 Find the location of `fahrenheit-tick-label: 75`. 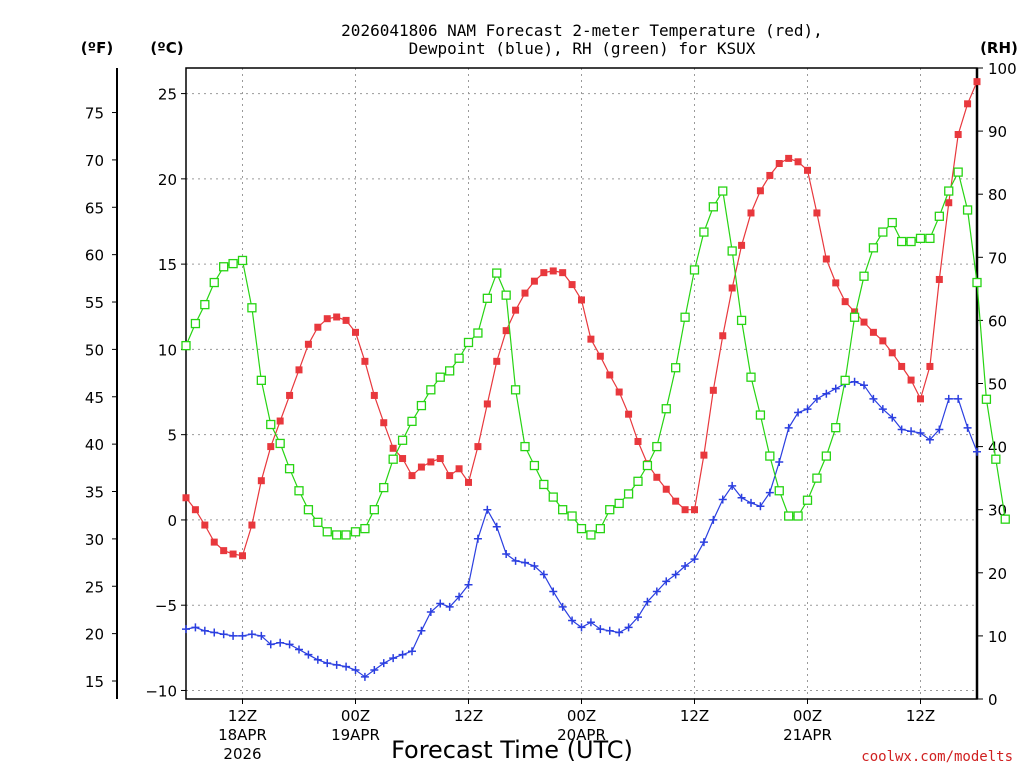

fahrenheit-tick-label: 75 is located at coordinates (94, 114).